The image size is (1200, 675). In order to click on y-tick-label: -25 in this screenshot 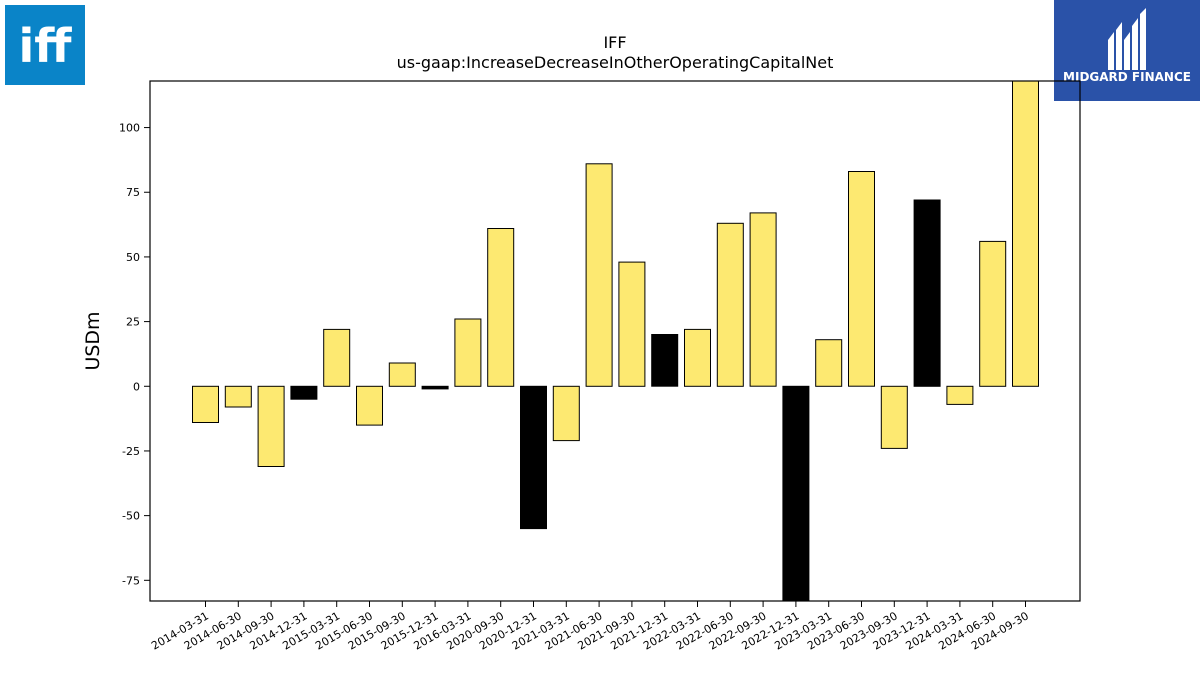, I will do `click(131, 451)`.